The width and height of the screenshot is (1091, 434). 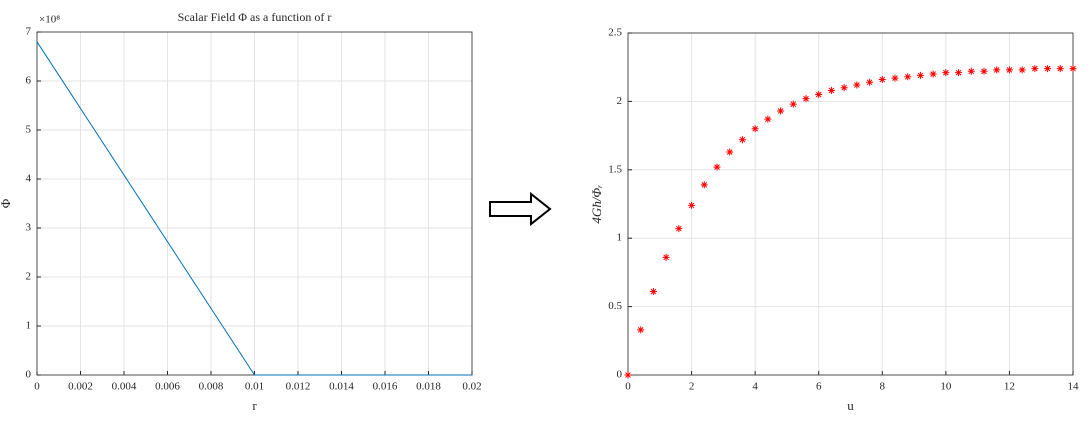 I want to click on y-axis-label: 4Għ/Φᵣ, so click(x=596, y=203).